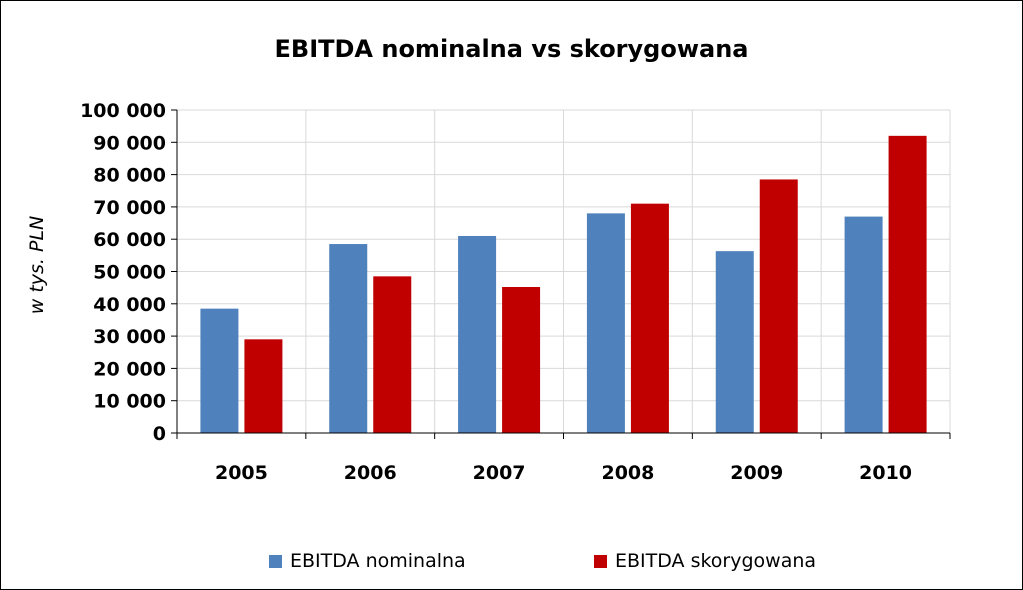 The image size is (1023, 590). Describe the element at coordinates (348, 338) in the screenshot. I see `bar-nominalna-2006` at that location.